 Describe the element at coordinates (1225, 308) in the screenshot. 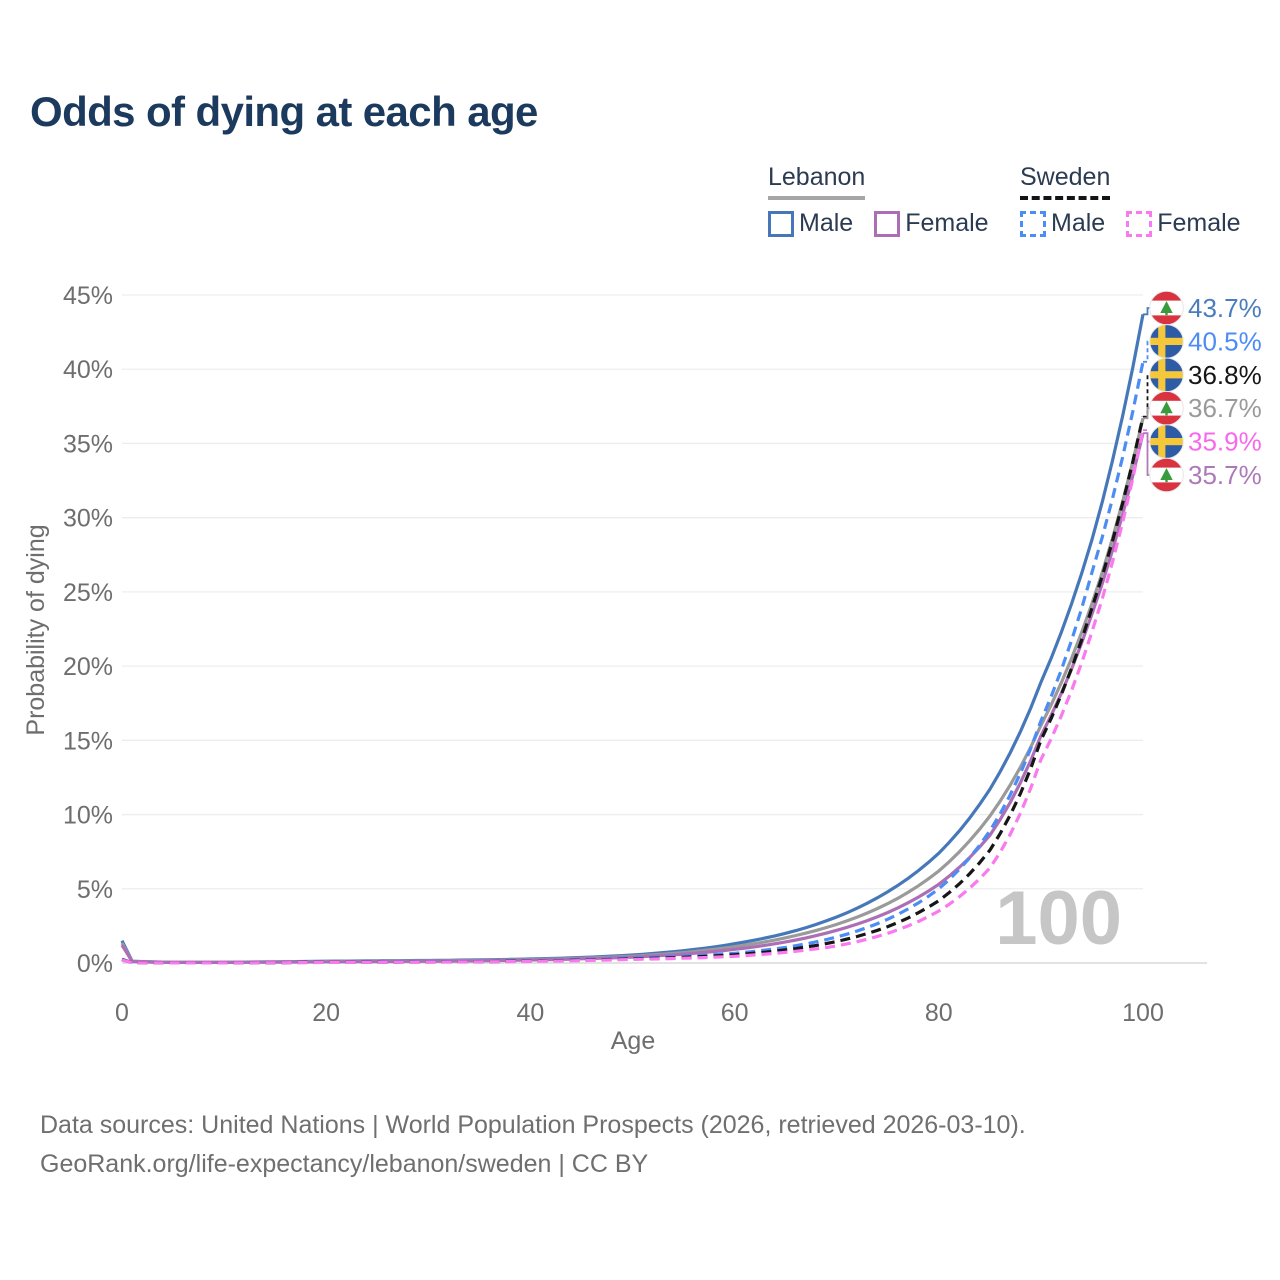

I see `end-value-label-lebanon-male: 43.7%` at that location.